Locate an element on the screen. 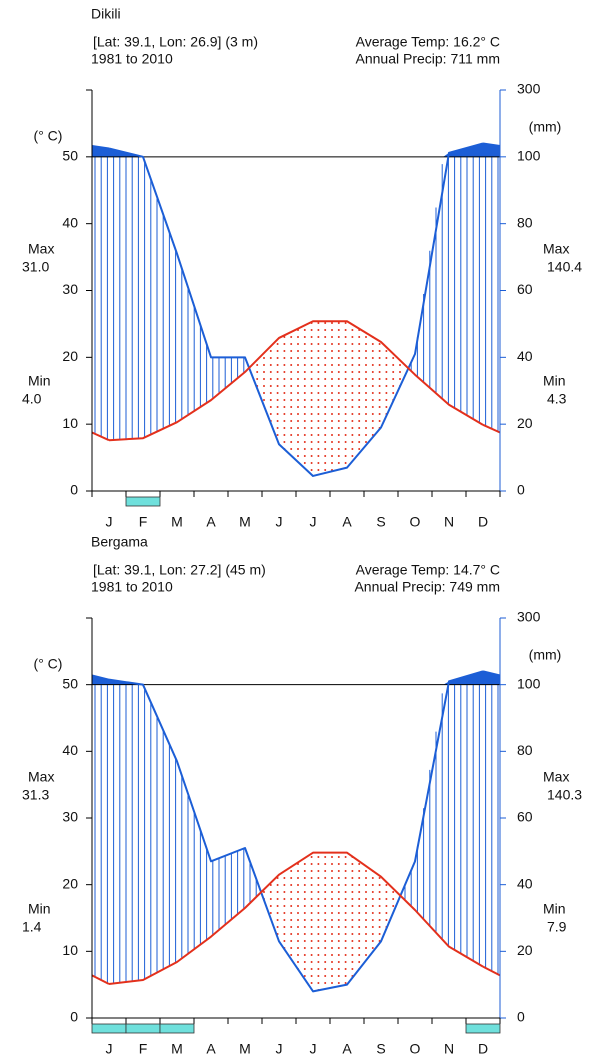  humid-surplus-fill is located at coordinates (296, 678).